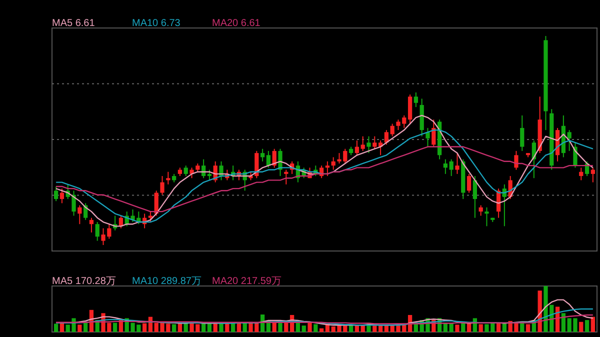 This screenshot has height=337, width=600. Describe the element at coordinates (167, 281) in the screenshot. I see `text: MA10 289.87万` at that location.